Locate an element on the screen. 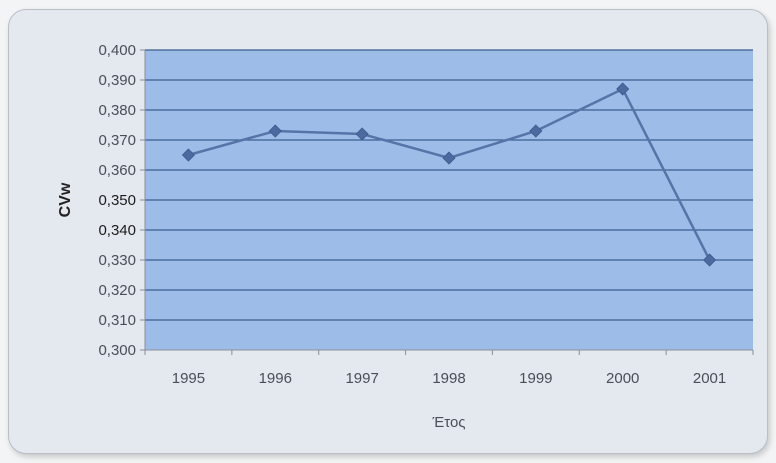 The image size is (776, 463). y-tick-label: 0,370 is located at coordinates (117, 140).